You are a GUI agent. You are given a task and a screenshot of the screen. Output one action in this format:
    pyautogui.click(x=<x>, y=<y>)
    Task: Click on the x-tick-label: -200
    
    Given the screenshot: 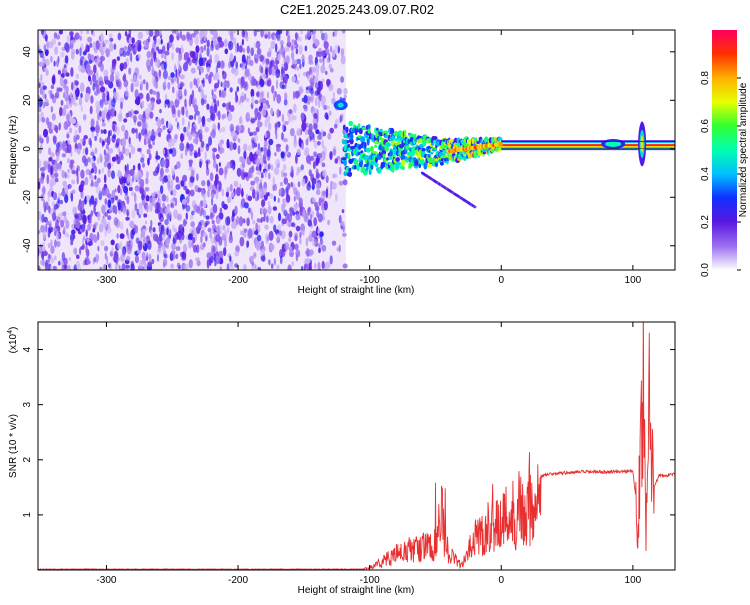 What is the action you would take?
    pyautogui.click(x=238, y=580)
    